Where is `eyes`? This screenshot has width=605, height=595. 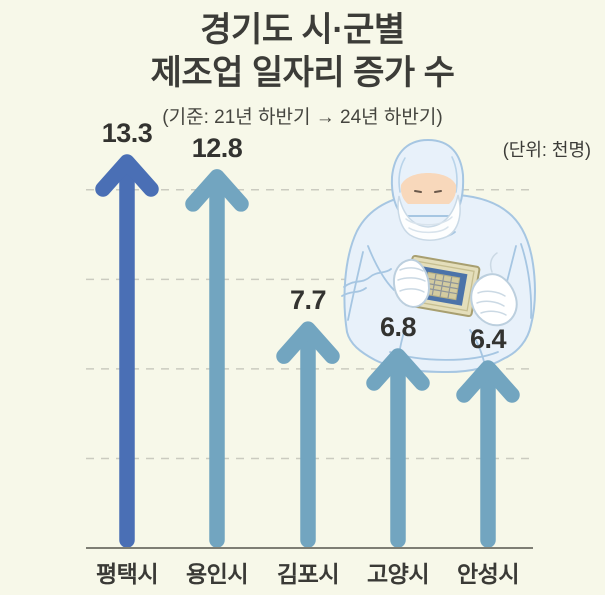 eyes is located at coordinates (428, 191).